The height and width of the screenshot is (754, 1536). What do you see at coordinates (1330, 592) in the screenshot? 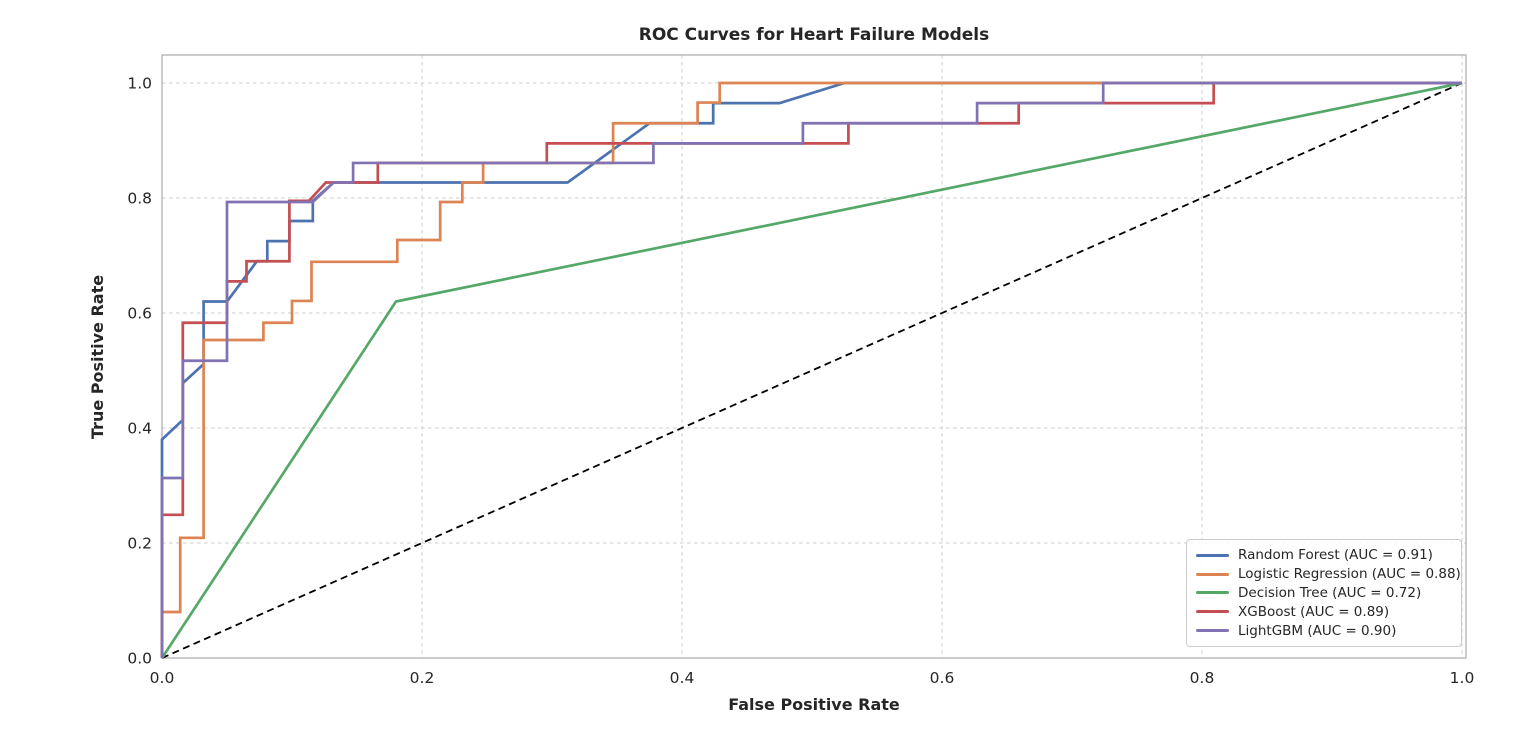
I see `legend-label-decision-tree: Decision Tree (AUC = 0.72)` at bounding box center [1330, 592].